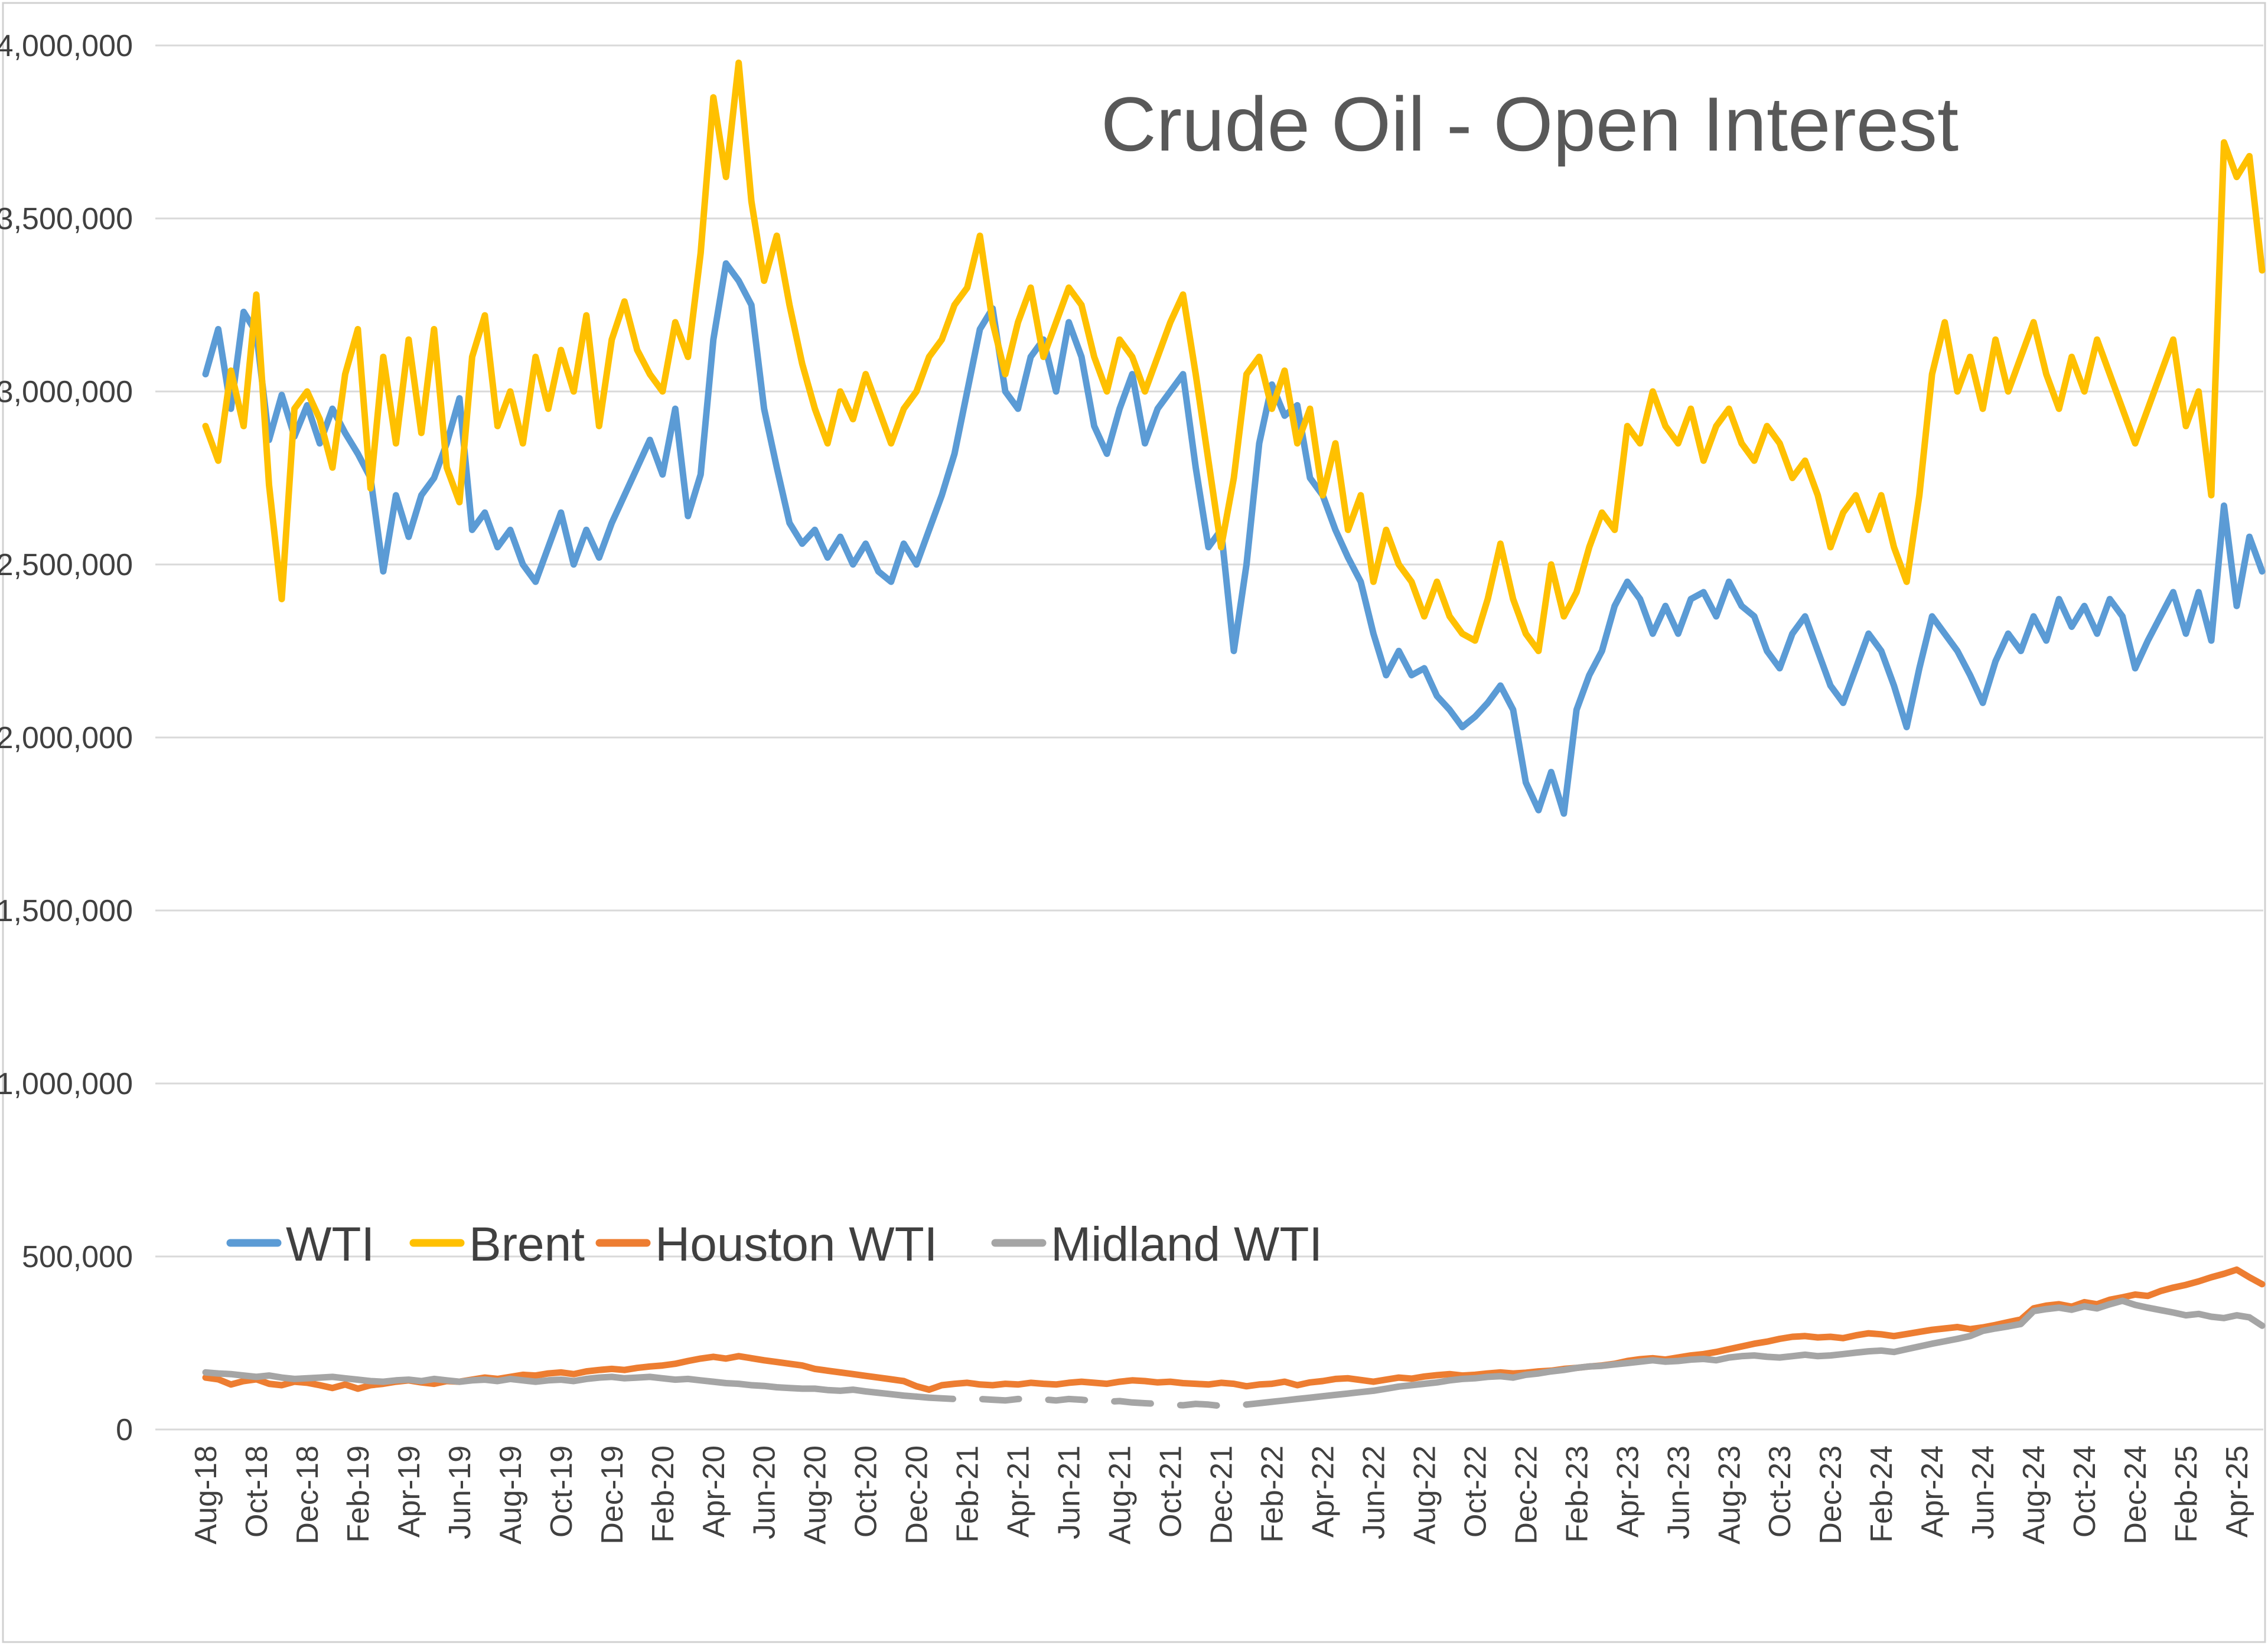 This screenshot has width=2268, height=1645. What do you see at coordinates (1019, 1491) in the screenshot?
I see `x-axis-tick-label: Apr-21` at bounding box center [1019, 1491].